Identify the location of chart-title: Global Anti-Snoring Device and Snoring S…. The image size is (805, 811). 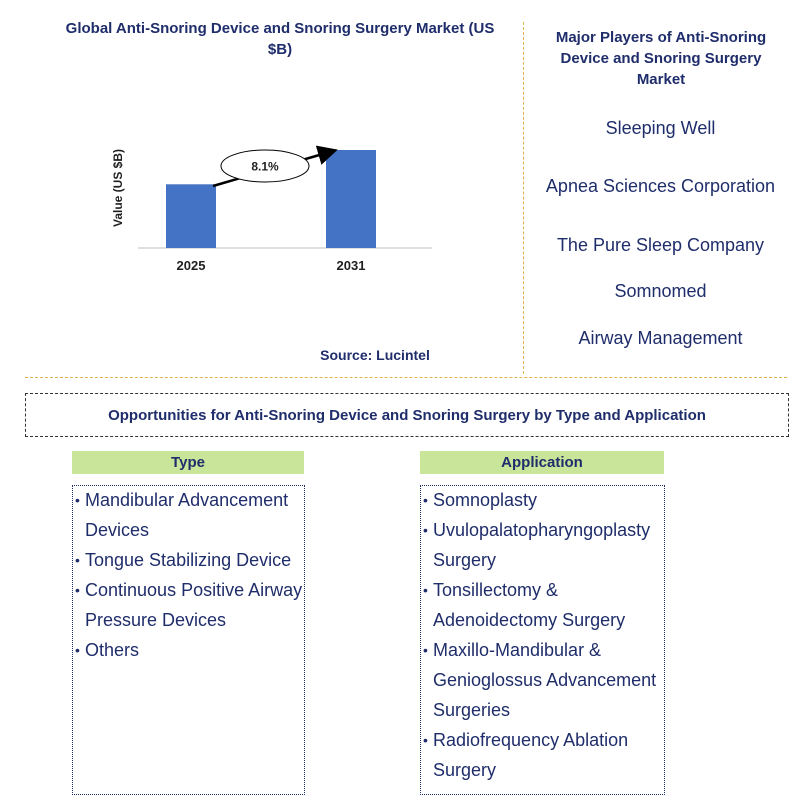
(280, 39).